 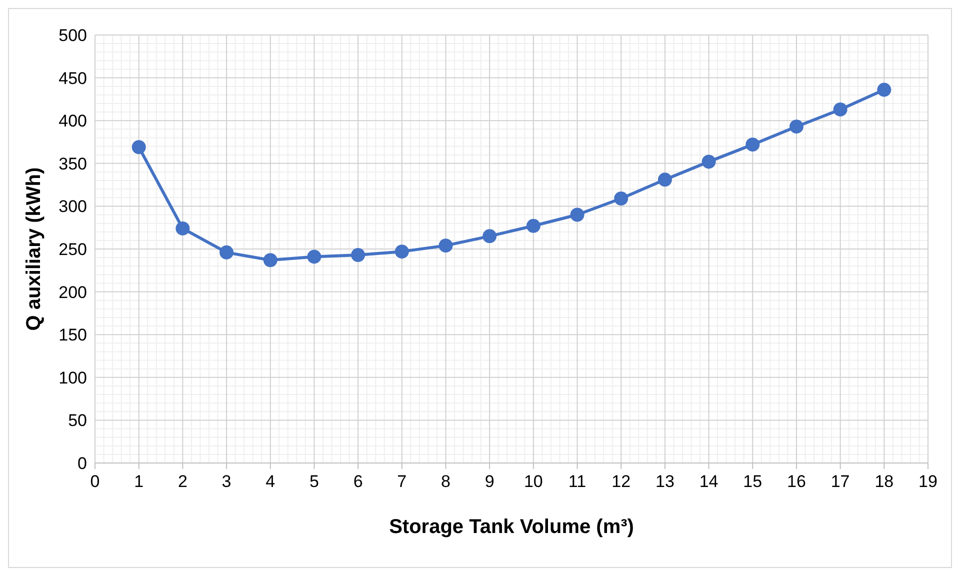 What do you see at coordinates (72, 206) in the screenshot?
I see `y-tick-label: 300` at bounding box center [72, 206].